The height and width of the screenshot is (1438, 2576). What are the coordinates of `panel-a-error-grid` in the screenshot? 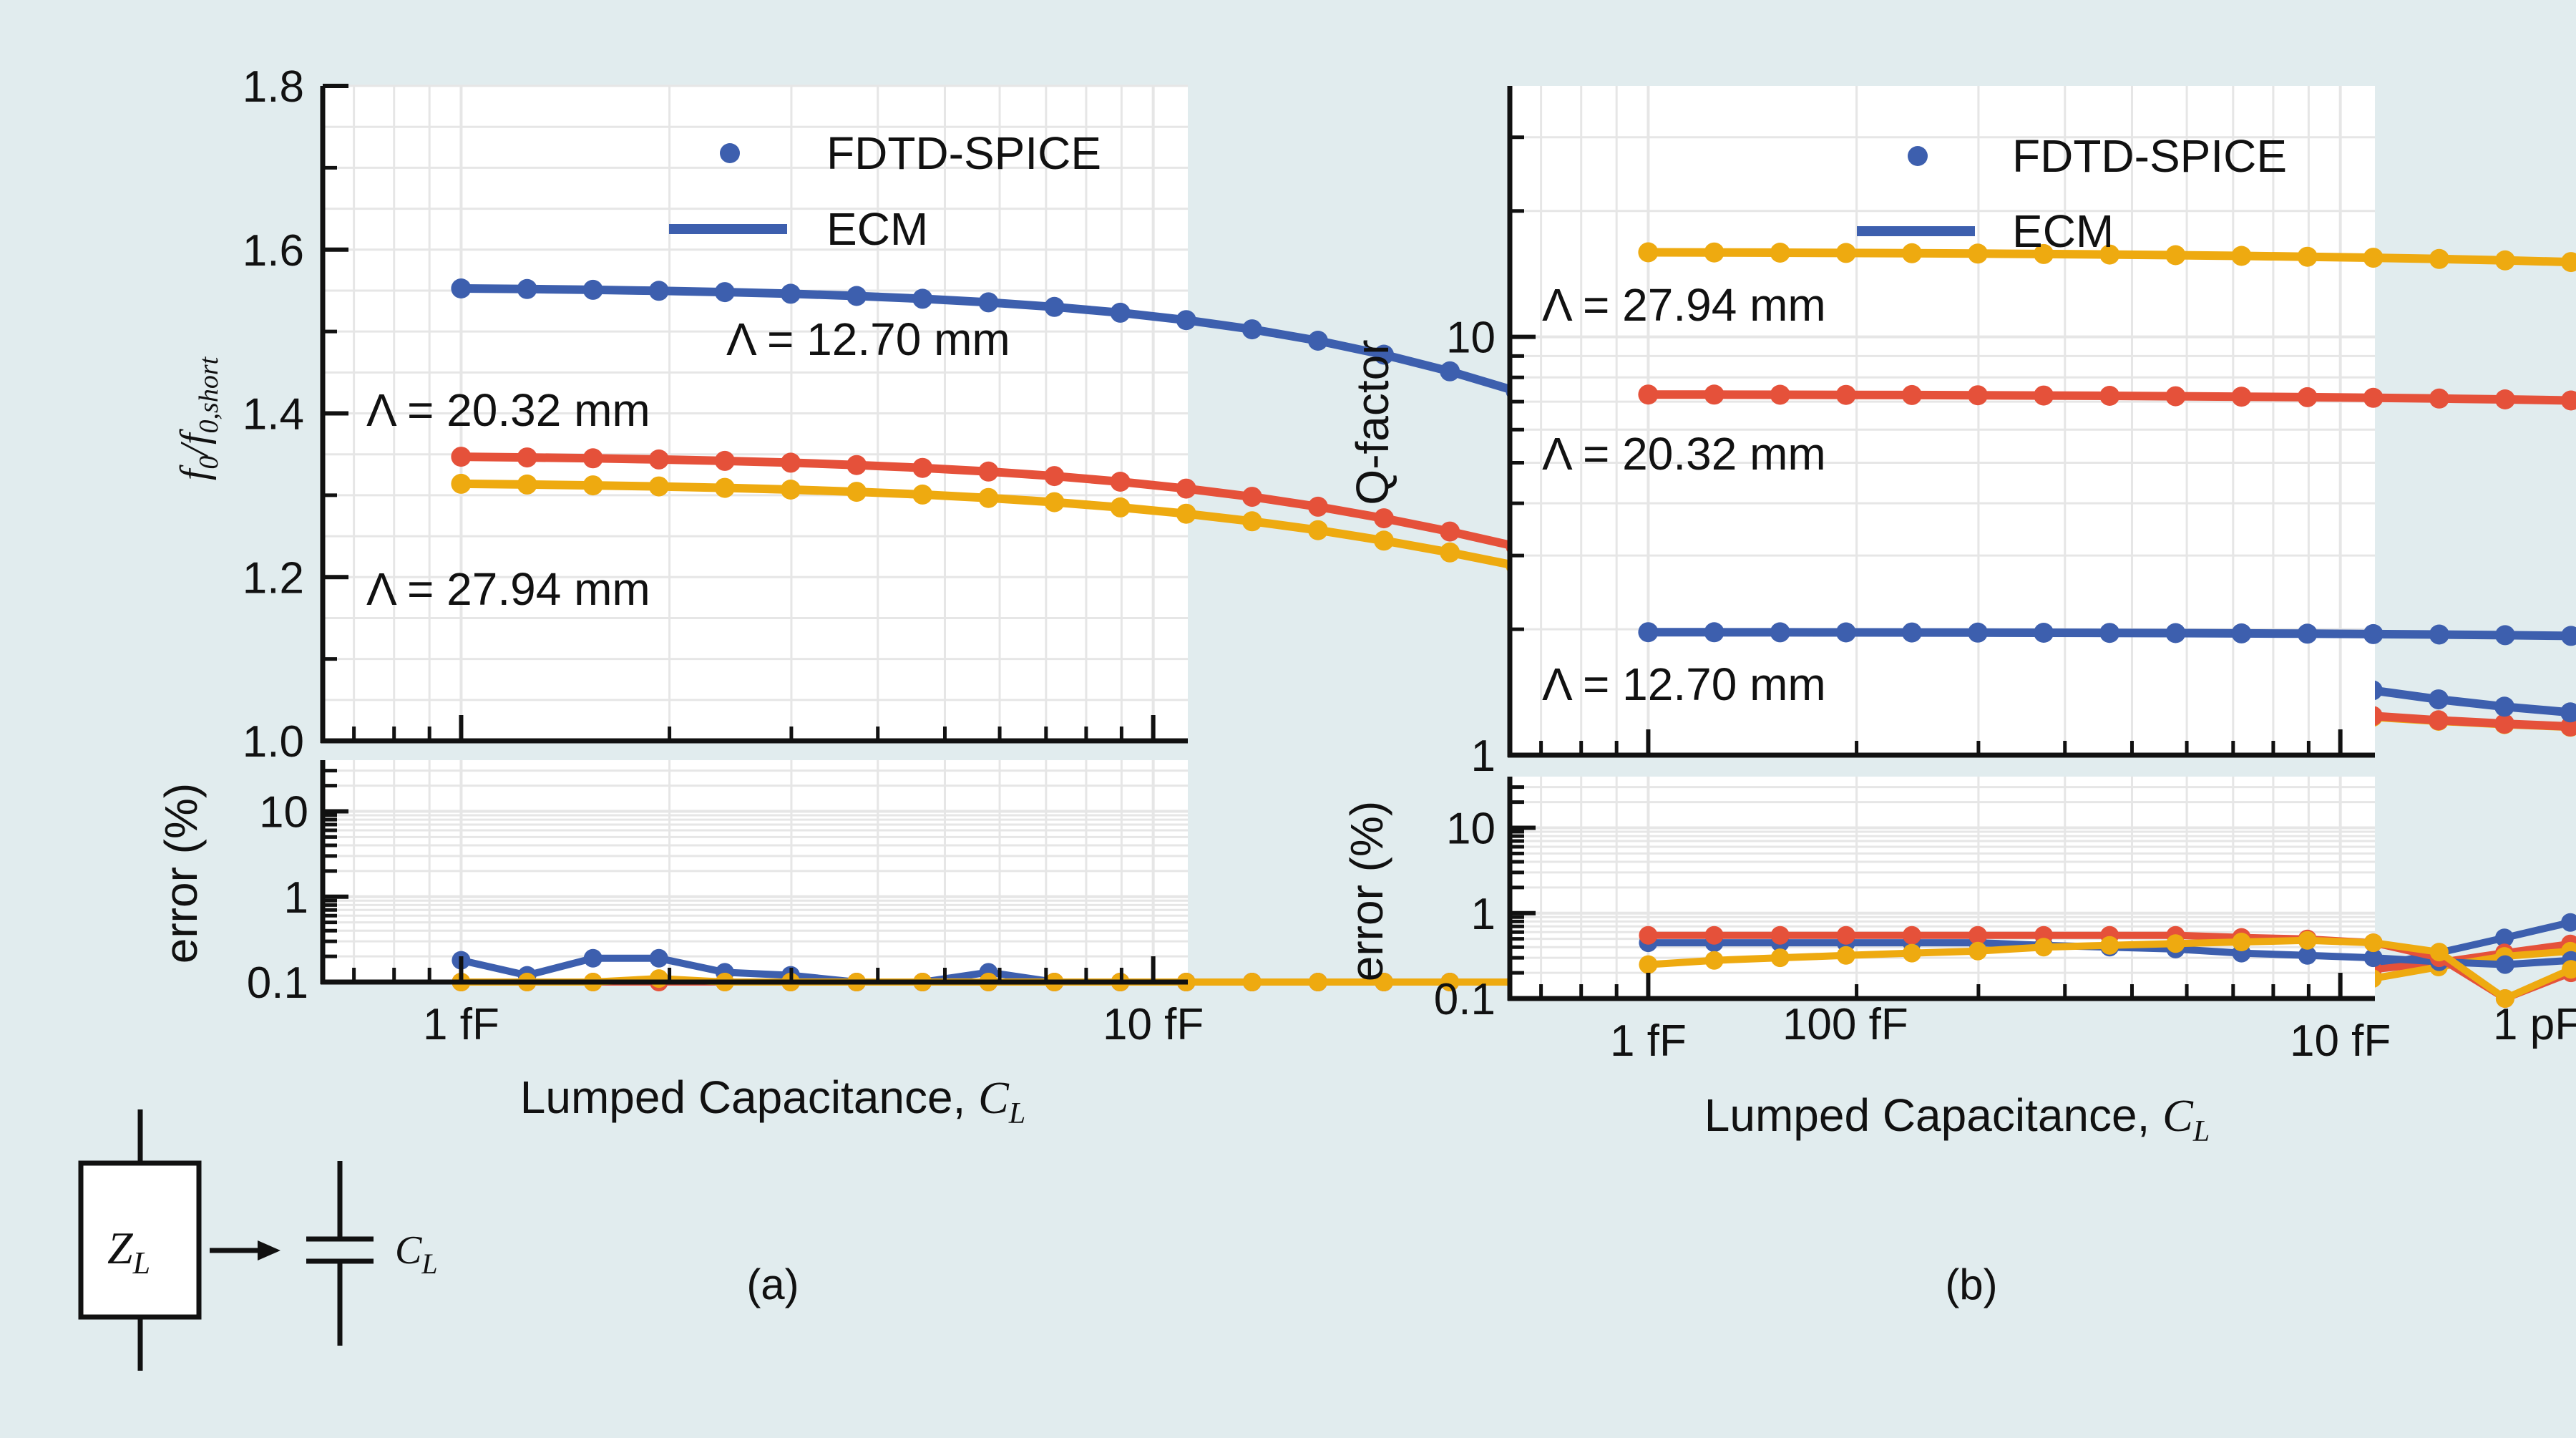 It's located at (755, 871).